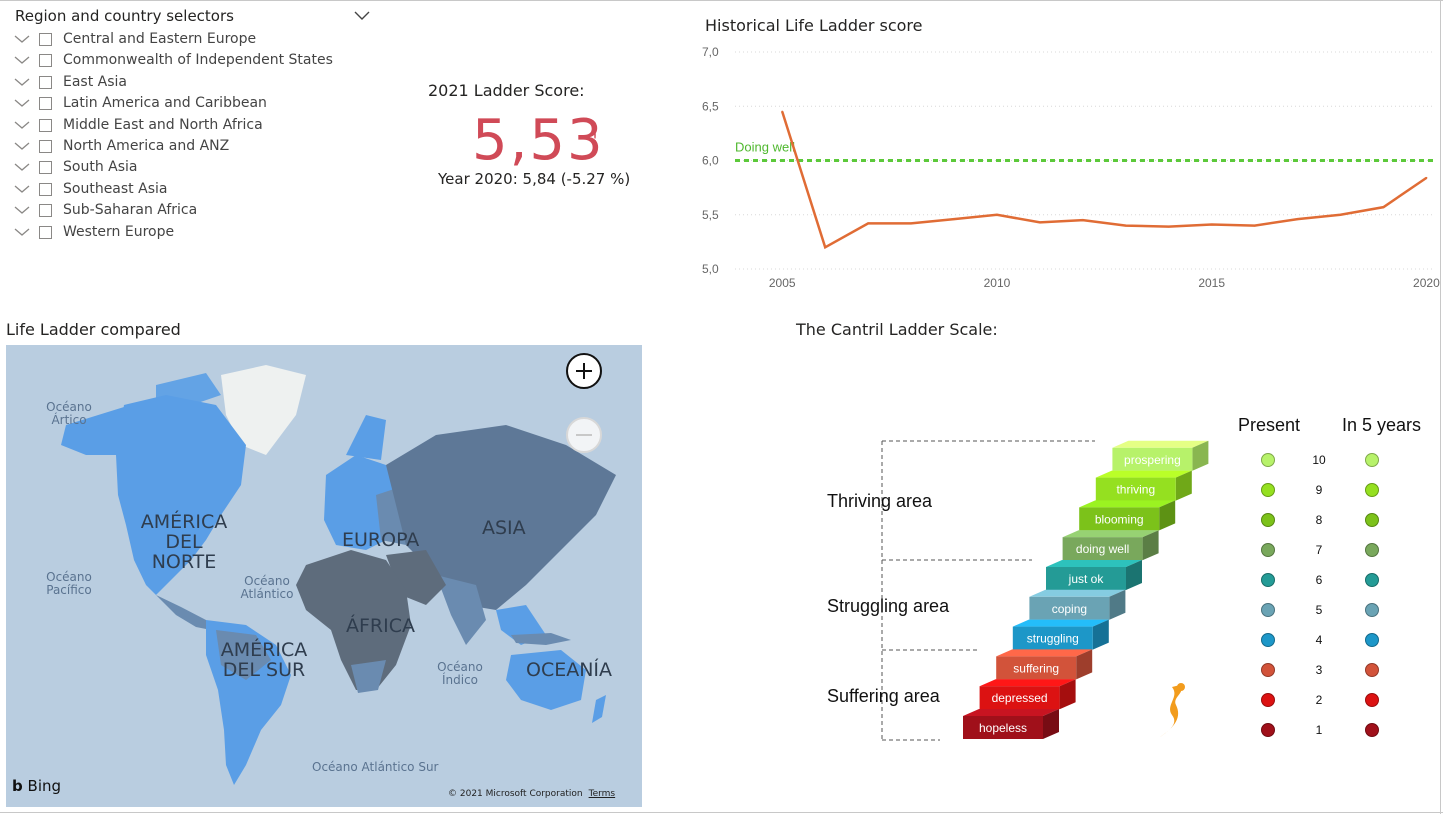 This screenshot has width=1443, height=814. I want to click on region-item: Sub-Saharan Africa, so click(184, 212).